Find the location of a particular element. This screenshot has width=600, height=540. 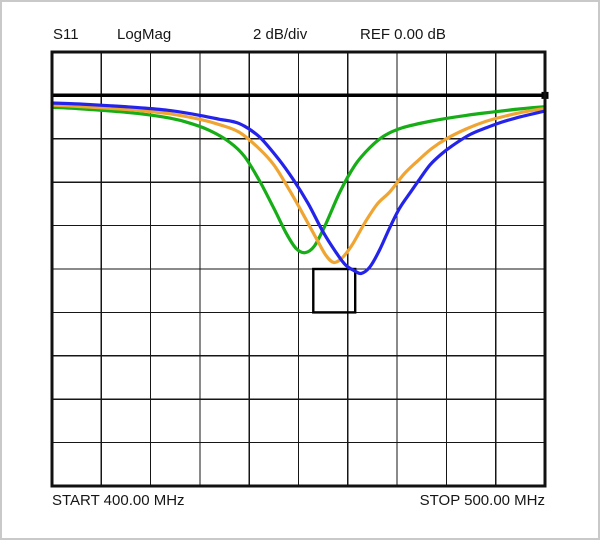

reference-level-label: REF 0.00 dB is located at coordinates (403, 34).